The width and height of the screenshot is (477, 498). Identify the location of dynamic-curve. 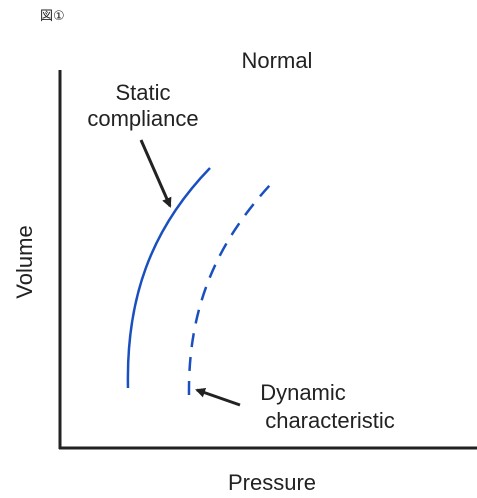
(229, 290).